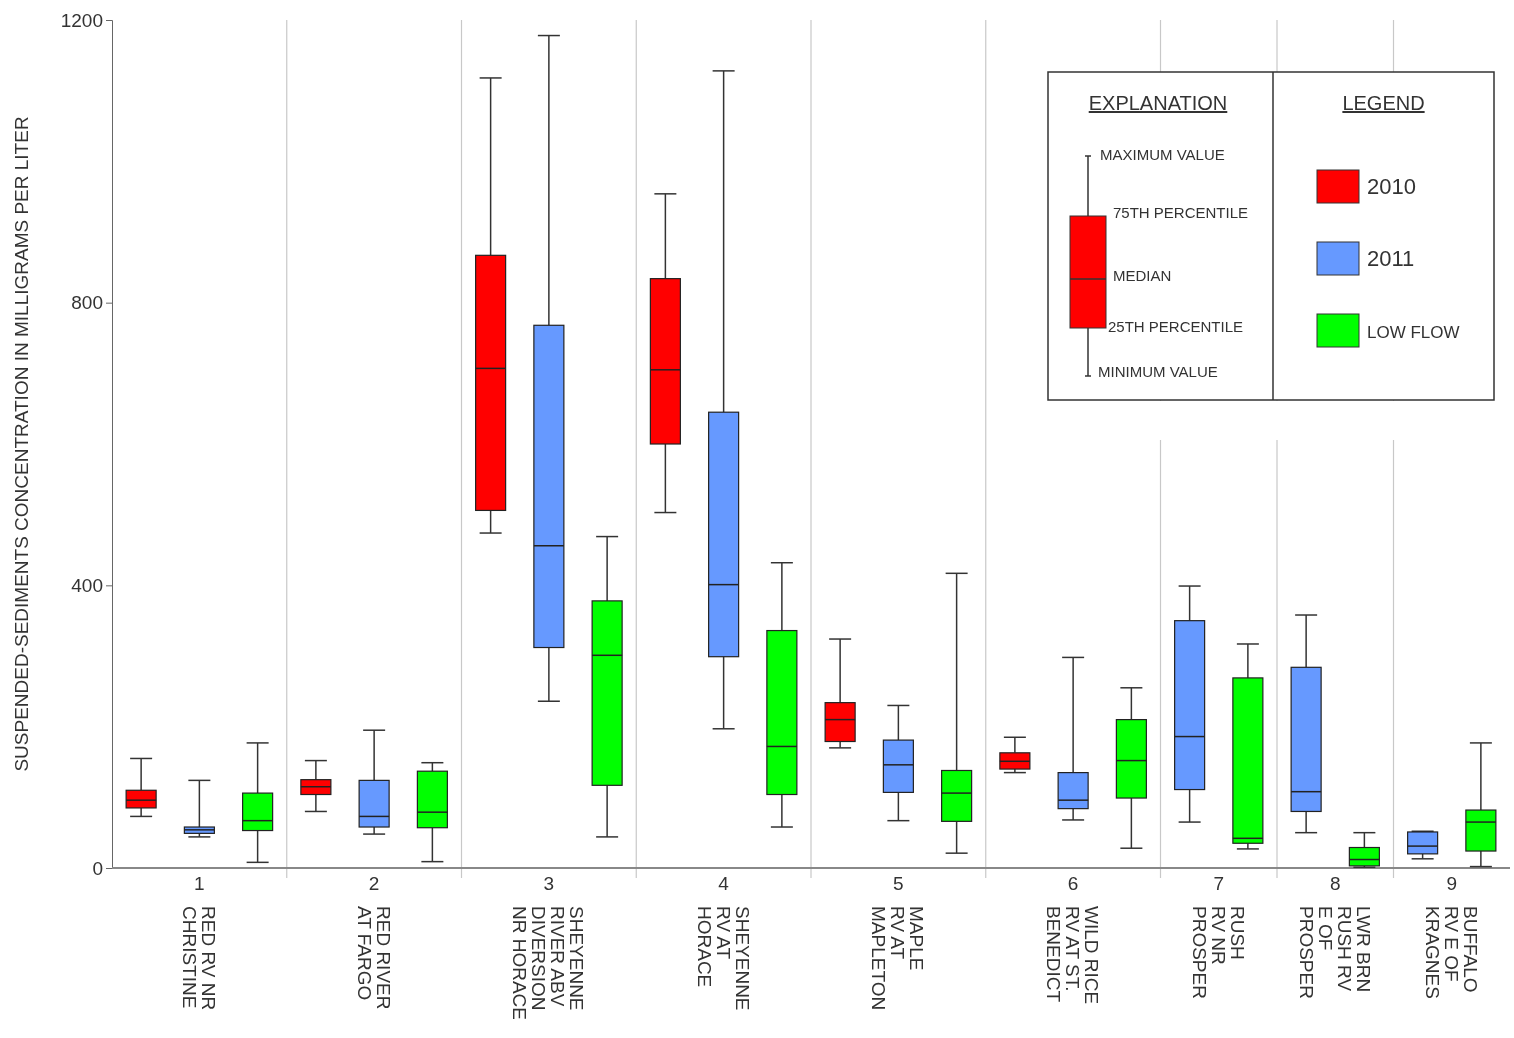 The width and height of the screenshot is (1514, 1038). I want to click on x-tick-label: 1 RED RV NR CHRISTINE, so click(198, 942).